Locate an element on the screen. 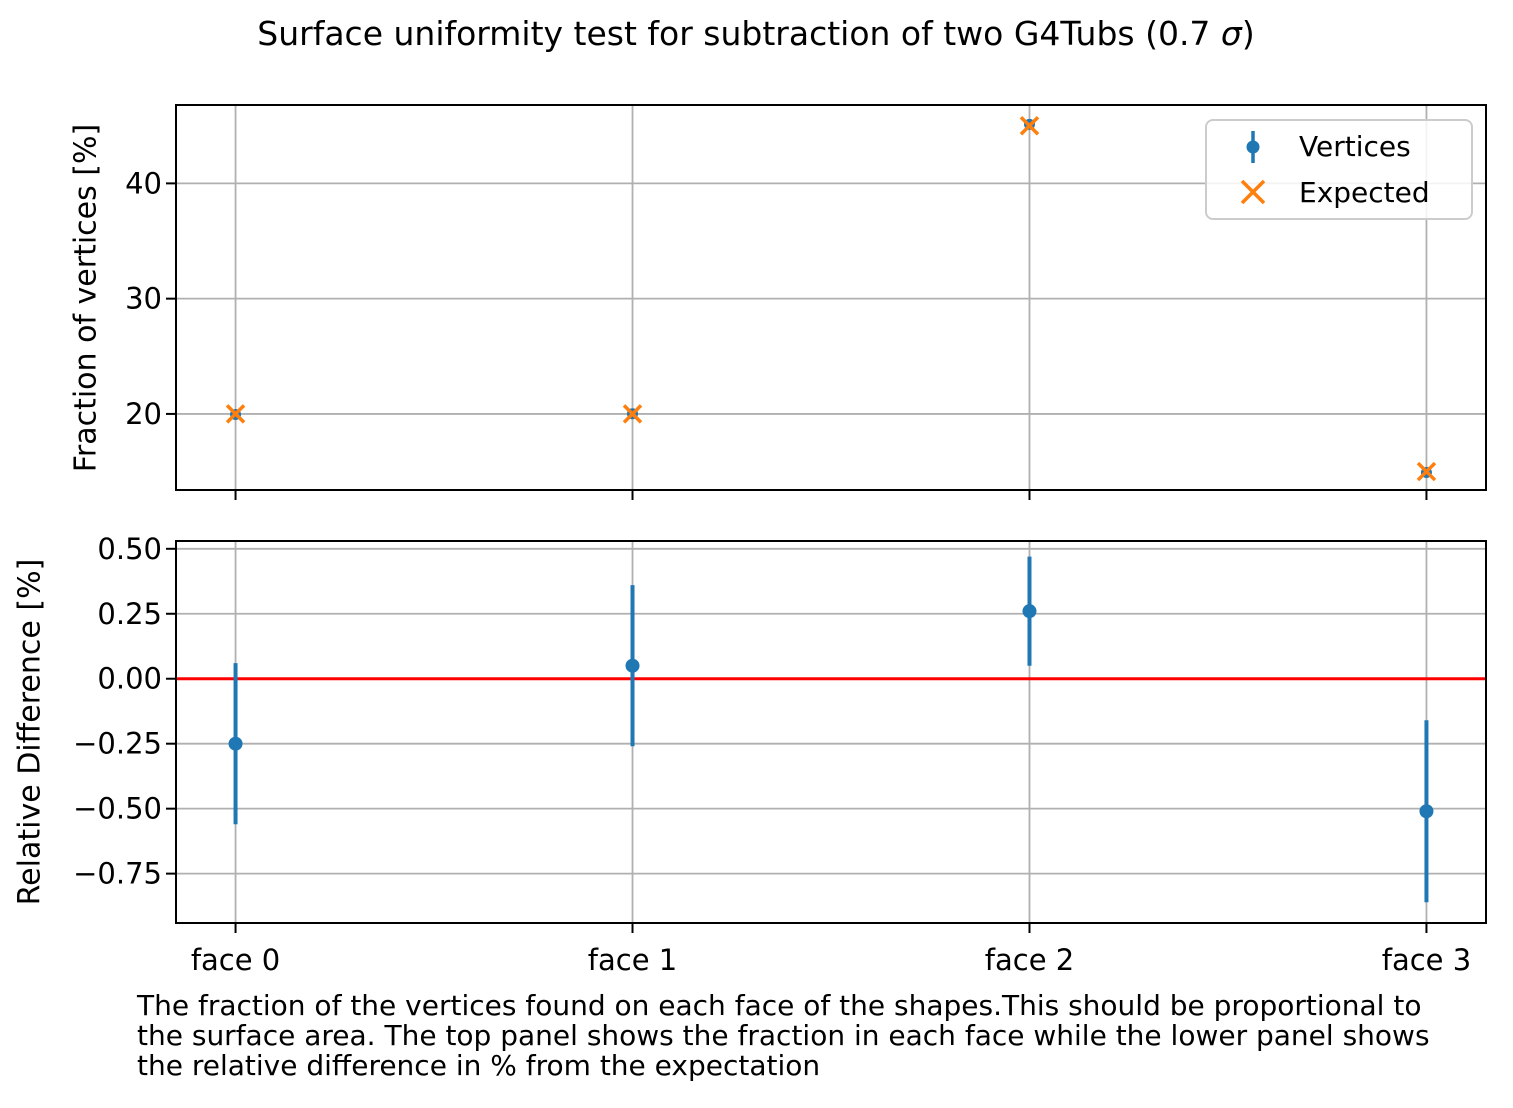 Image resolution: width=1513 pixels, height=1108 pixels. errorbar-dot-icon is located at coordinates (1253, 147).